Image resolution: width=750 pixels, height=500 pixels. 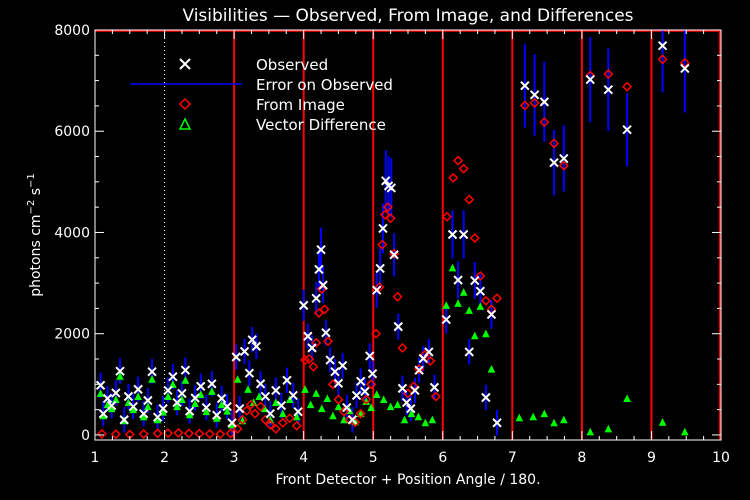 What do you see at coordinates (292, 65) in the screenshot?
I see `legend-label-observed: Observed` at bounding box center [292, 65].